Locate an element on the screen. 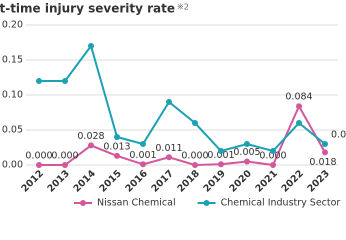  x-tick-label: 2018 is located at coordinates (188, 181).